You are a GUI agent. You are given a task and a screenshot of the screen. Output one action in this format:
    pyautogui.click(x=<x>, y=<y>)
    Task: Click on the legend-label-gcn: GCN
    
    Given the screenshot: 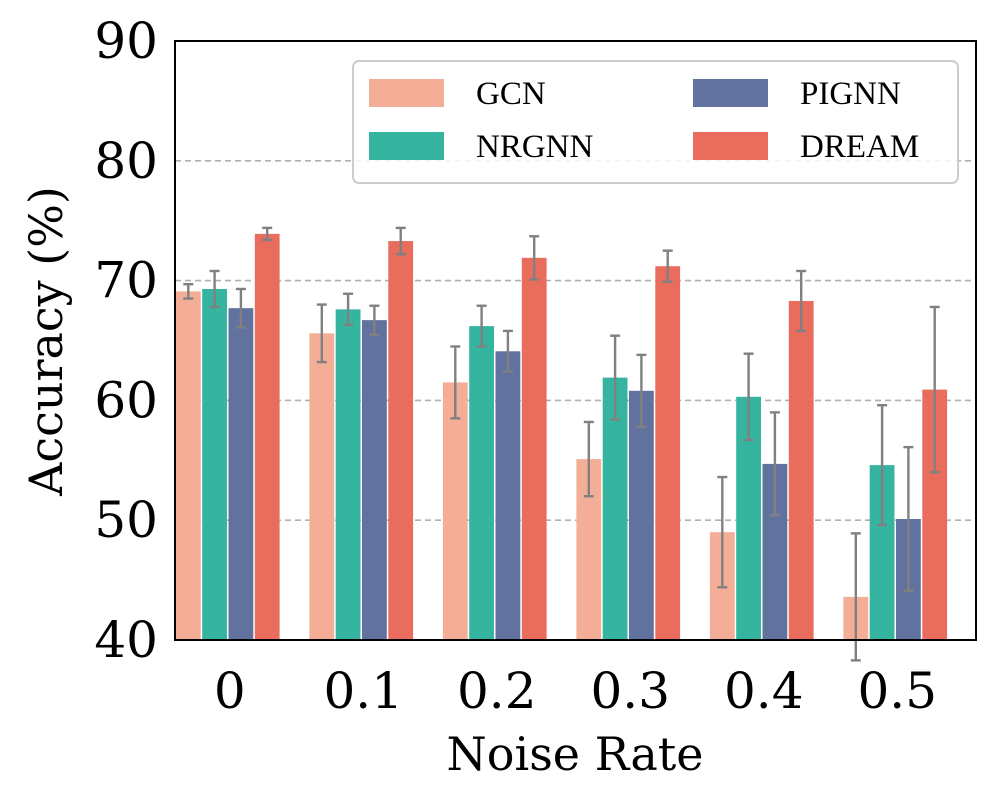 What is the action you would take?
    pyautogui.click(x=511, y=94)
    